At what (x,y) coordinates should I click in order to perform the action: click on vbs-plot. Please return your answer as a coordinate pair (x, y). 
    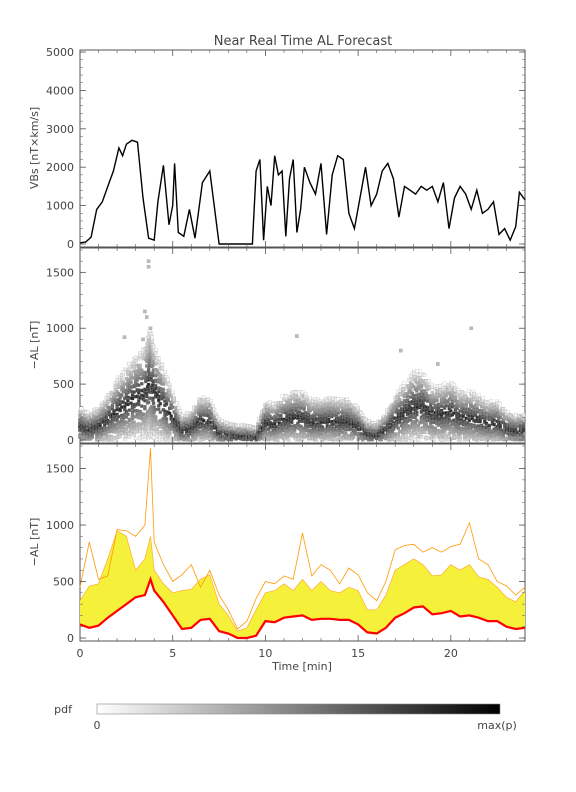
    Looking at the image, I should click on (302, 192).